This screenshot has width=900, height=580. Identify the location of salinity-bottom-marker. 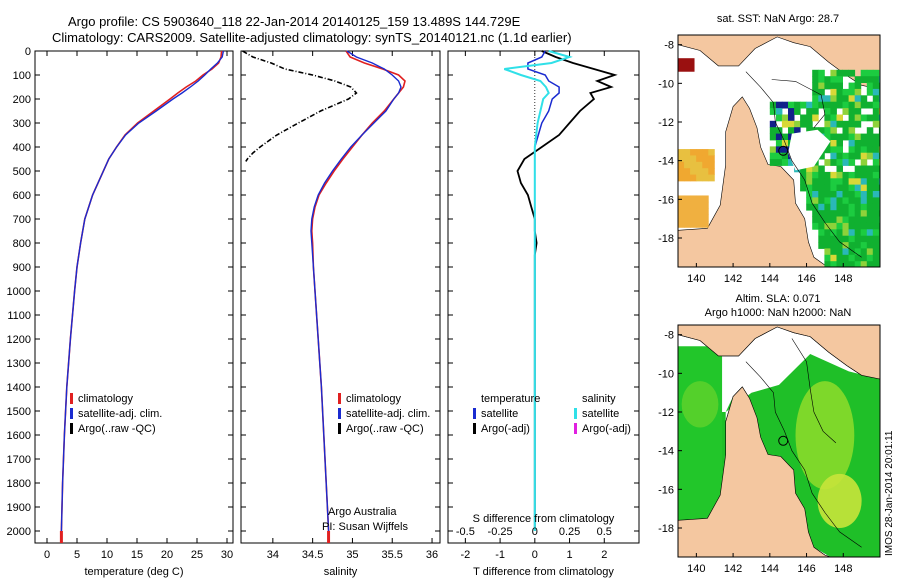
(329, 537).